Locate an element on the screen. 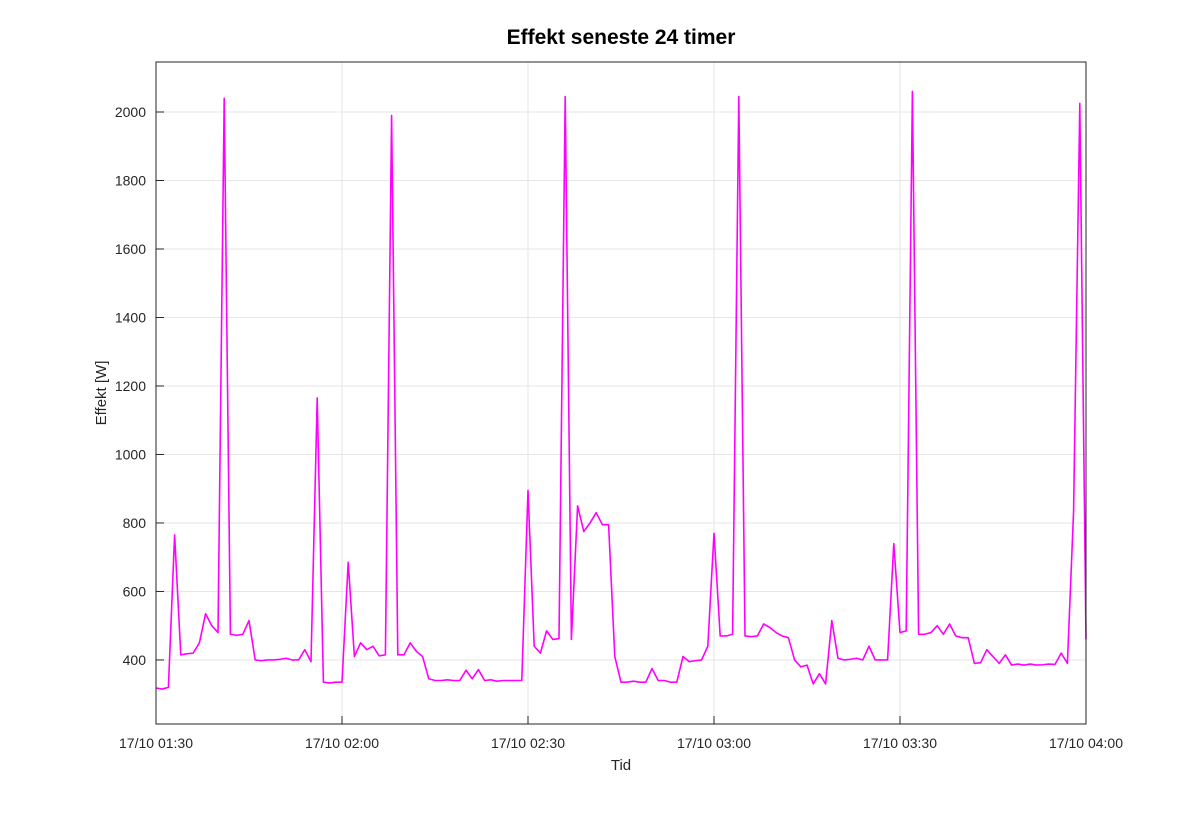 The image size is (1200, 819). y-tick-label: 1800 is located at coordinates (130, 180).